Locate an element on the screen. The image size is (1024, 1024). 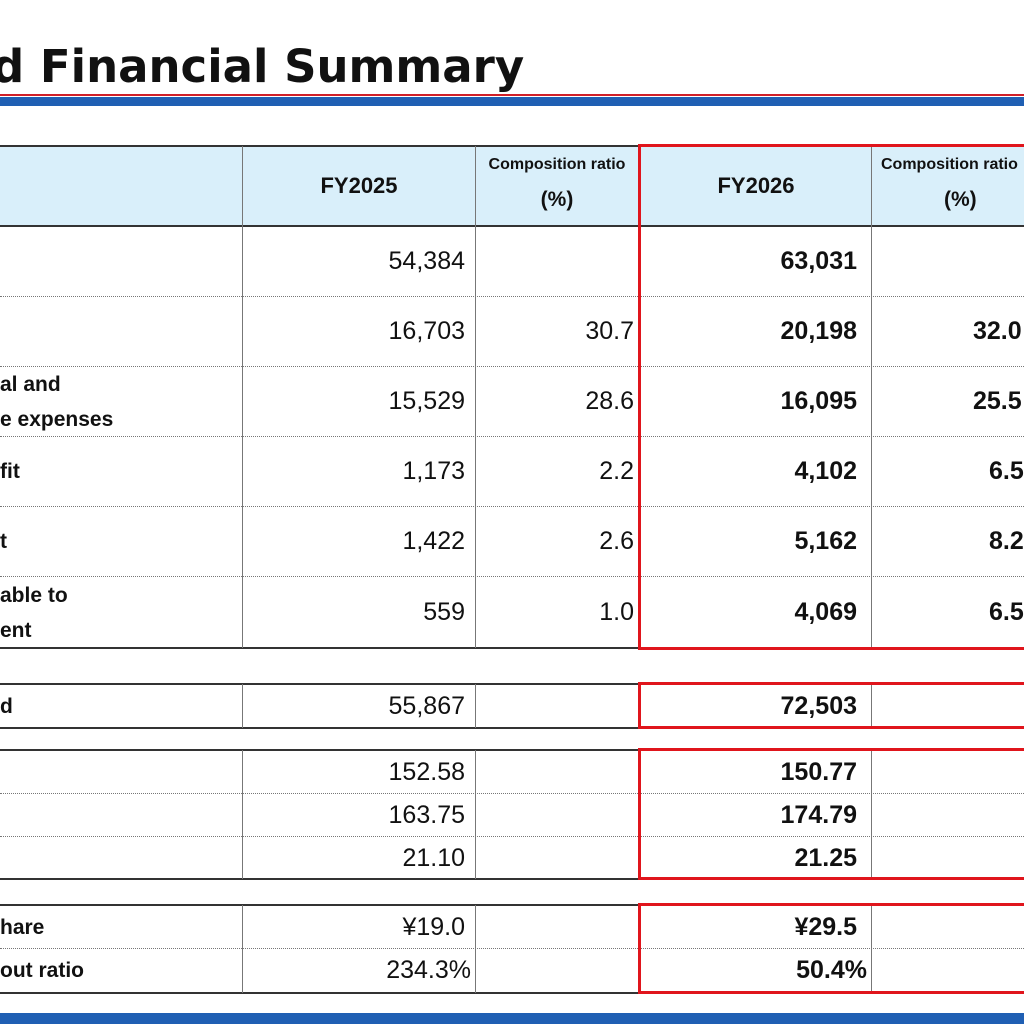
fy2025-value: 55,867 is located at coordinates (426, 705).